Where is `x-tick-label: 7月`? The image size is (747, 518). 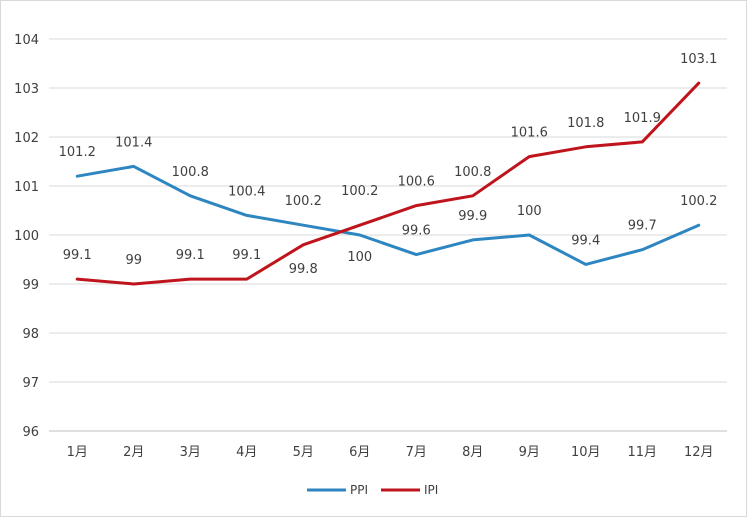
x-tick-label: 7月 is located at coordinates (416, 452).